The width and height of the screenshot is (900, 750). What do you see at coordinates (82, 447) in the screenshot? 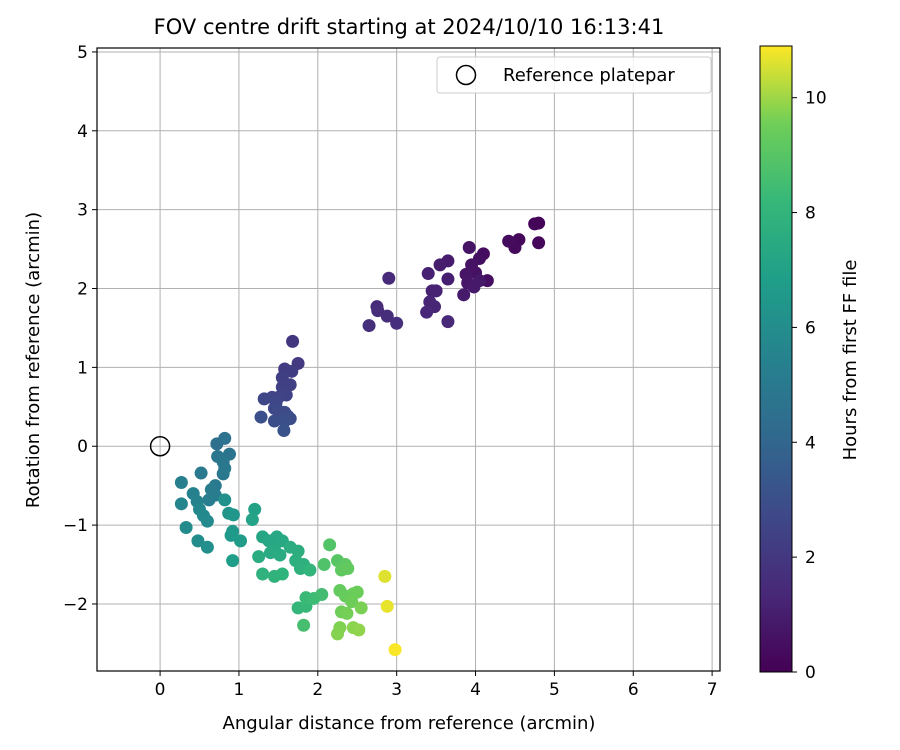
I see `y-tick-label: 0` at bounding box center [82, 447].